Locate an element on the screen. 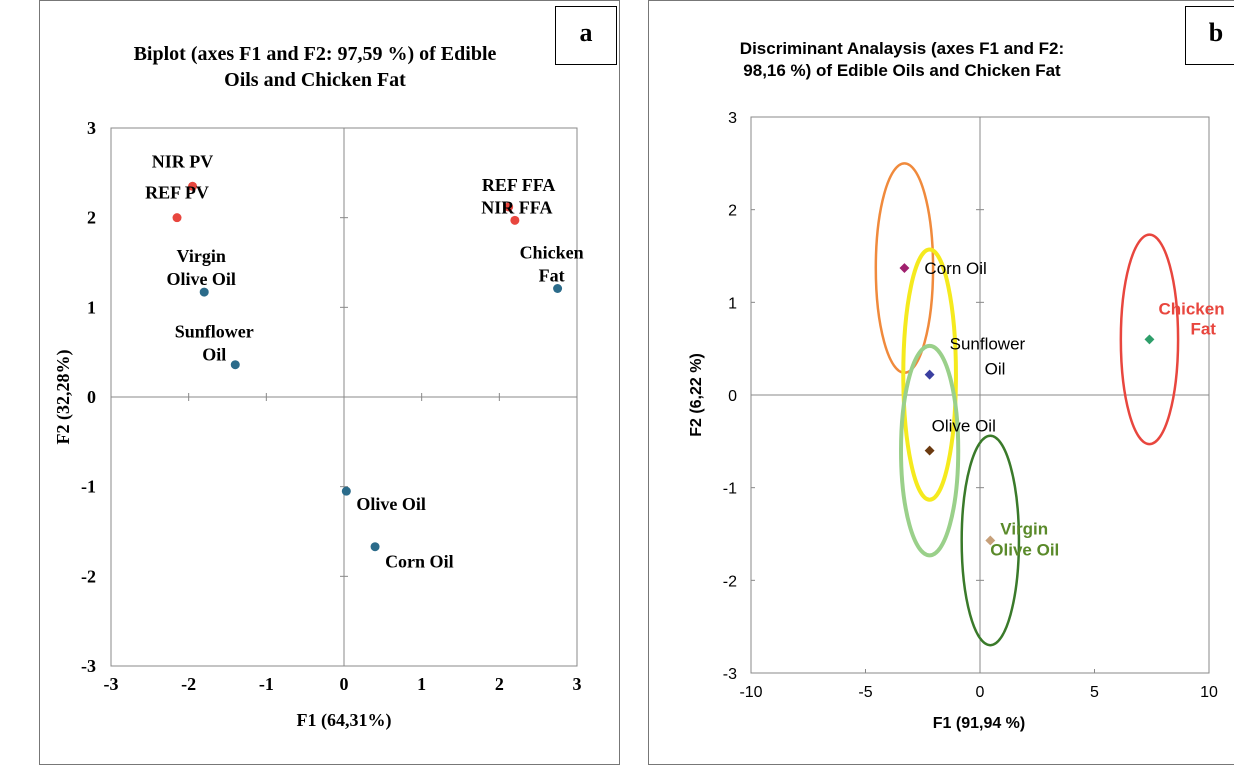  x-tick-label: -5 is located at coordinates (865, 692).